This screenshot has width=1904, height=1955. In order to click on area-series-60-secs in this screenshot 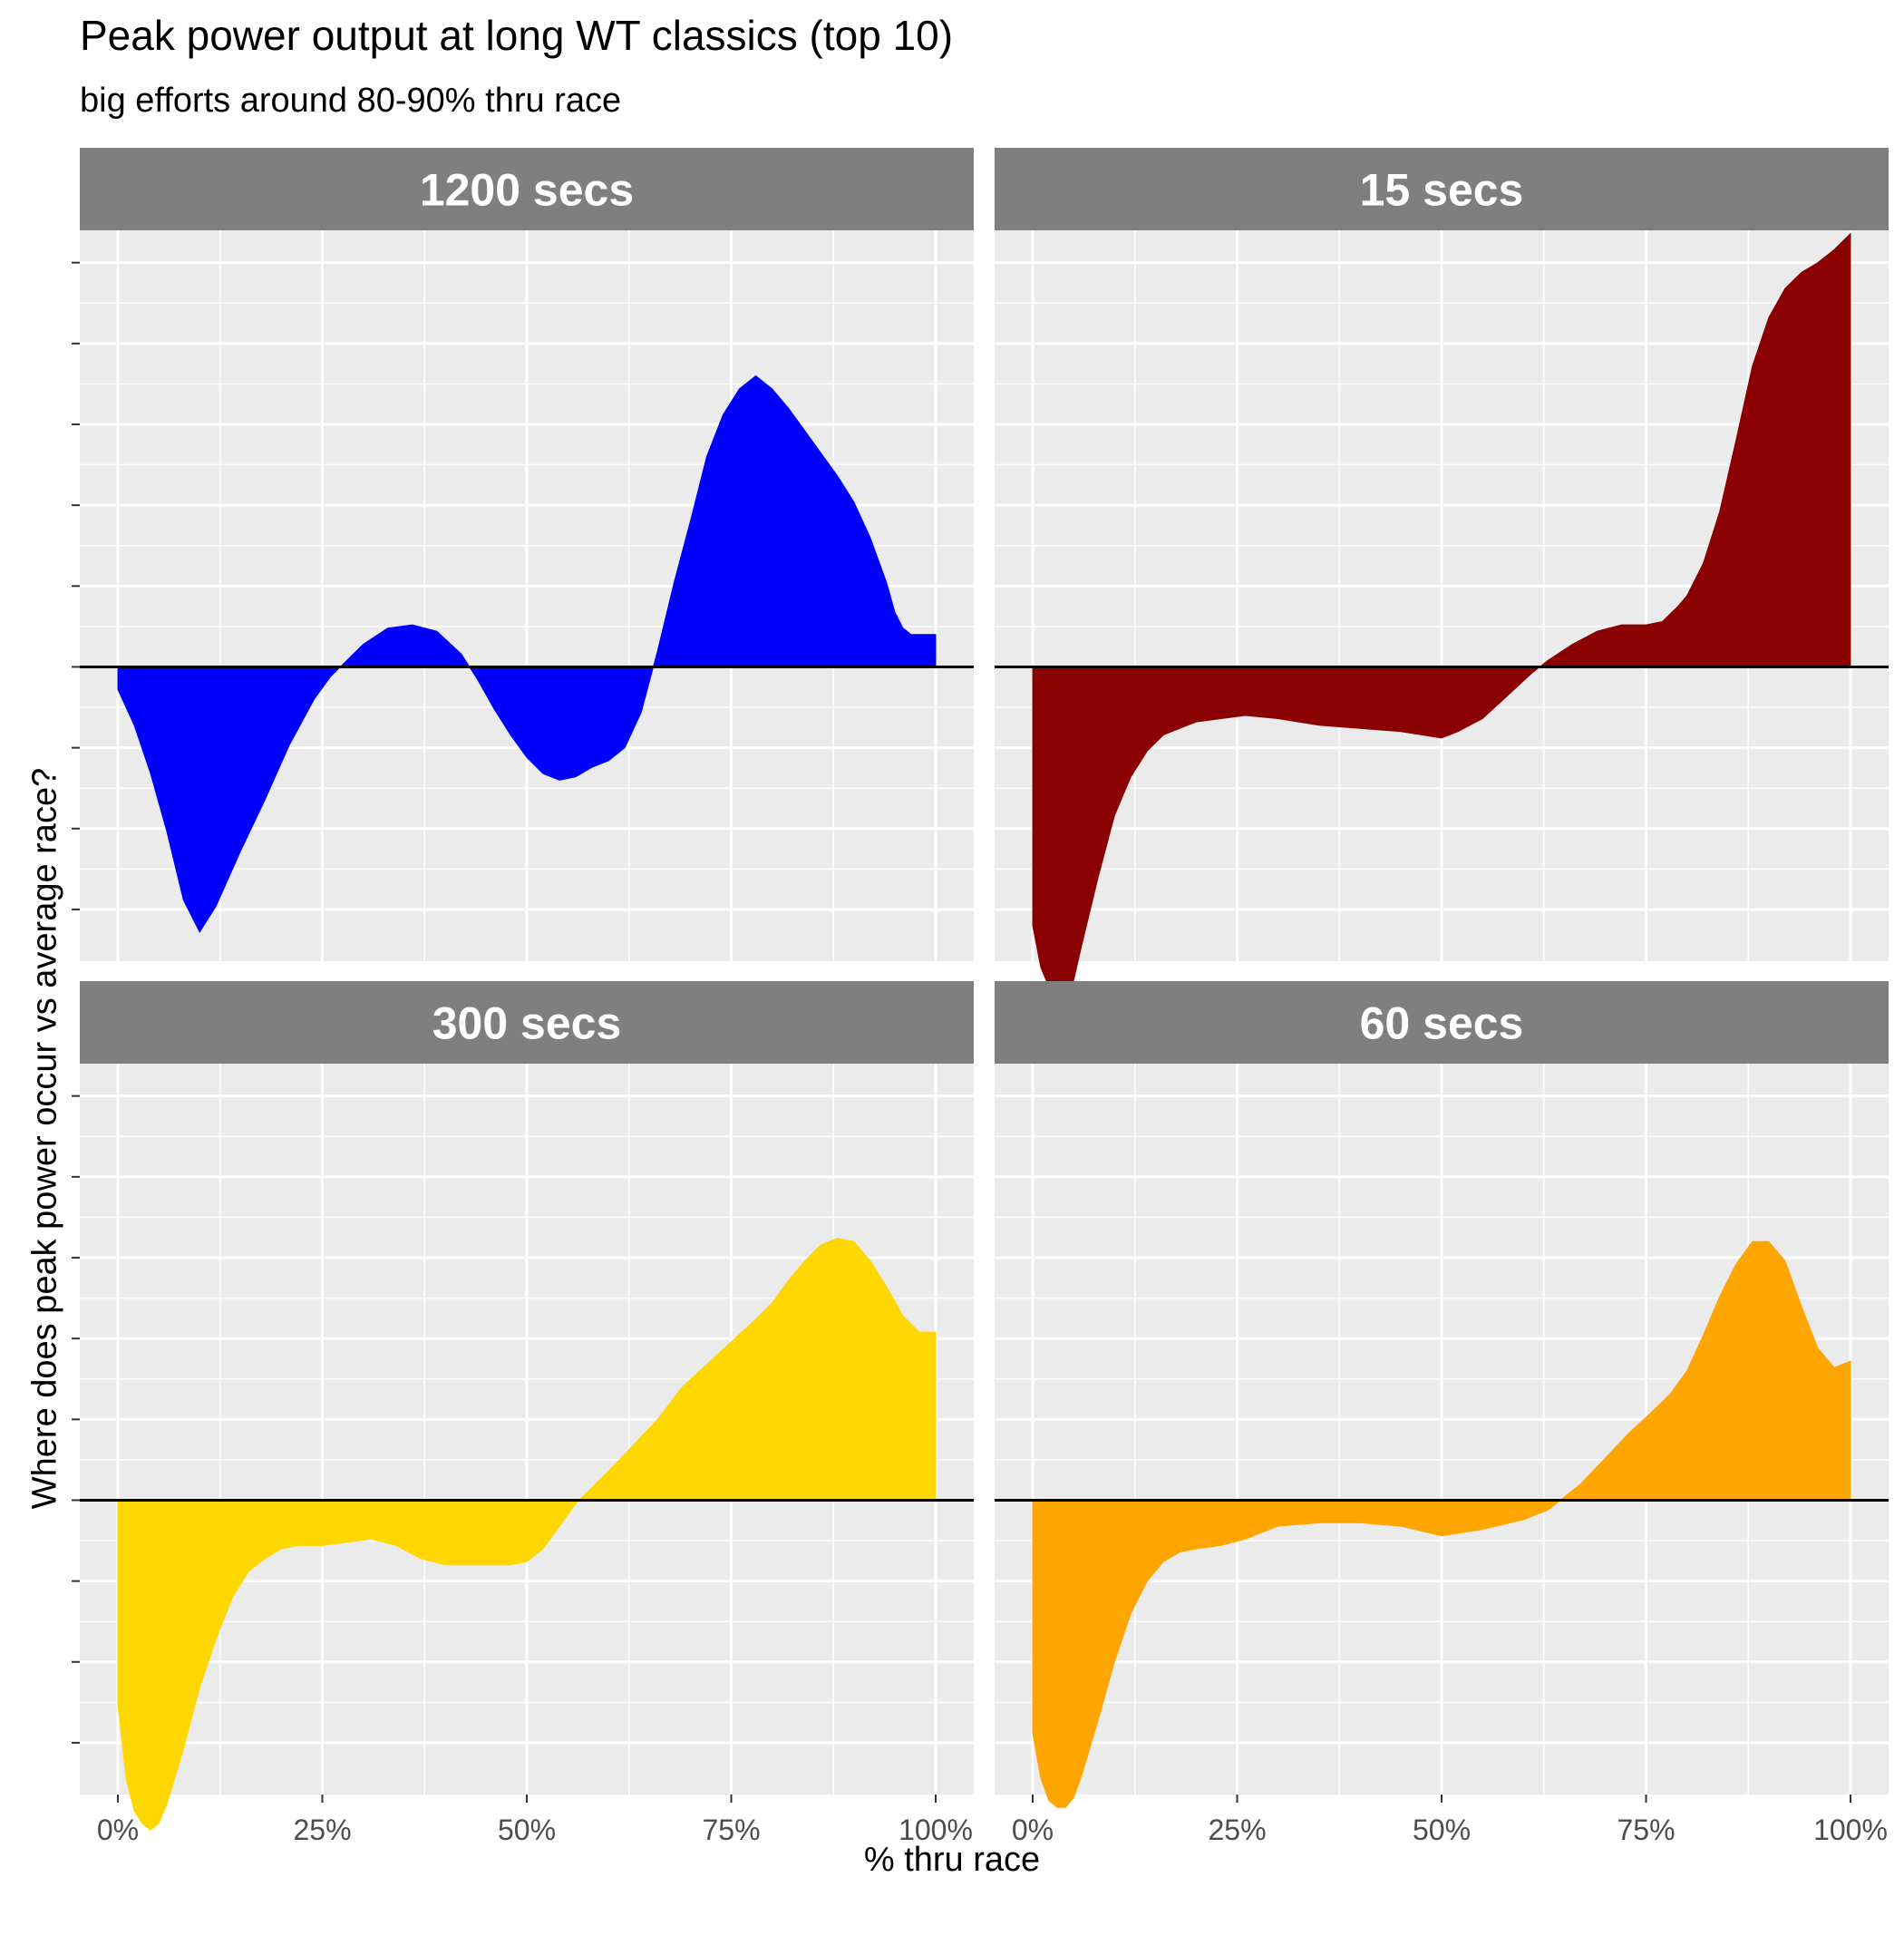, I will do `click(1442, 1524)`.